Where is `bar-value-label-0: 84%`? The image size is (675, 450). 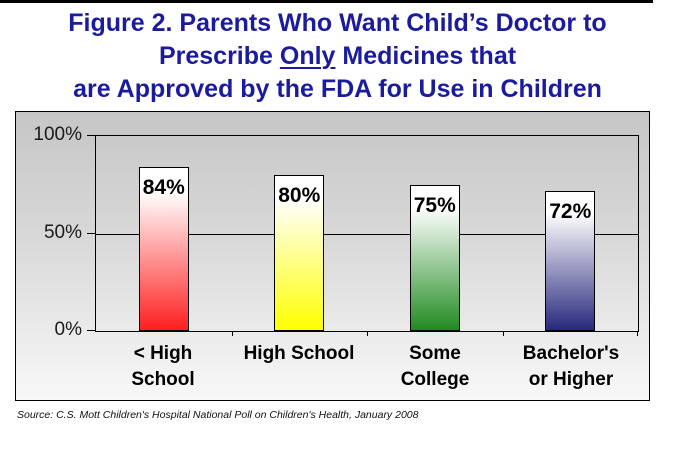
bar-value-label-0: 84% is located at coordinates (163, 188).